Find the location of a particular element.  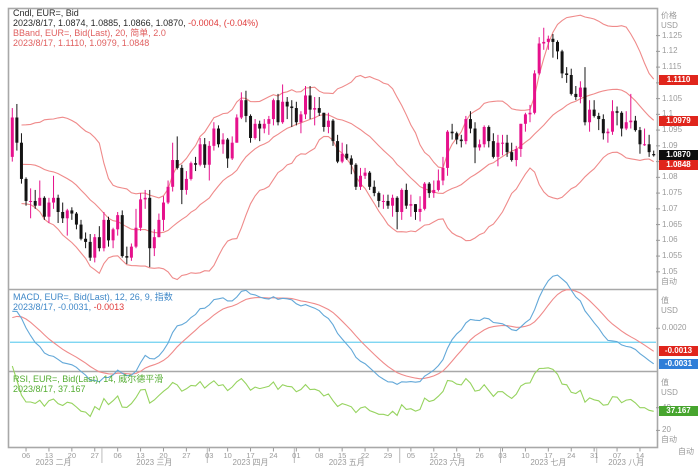

legend-candle-series: Cndl, EUR=, Bid is located at coordinates (46, 13).